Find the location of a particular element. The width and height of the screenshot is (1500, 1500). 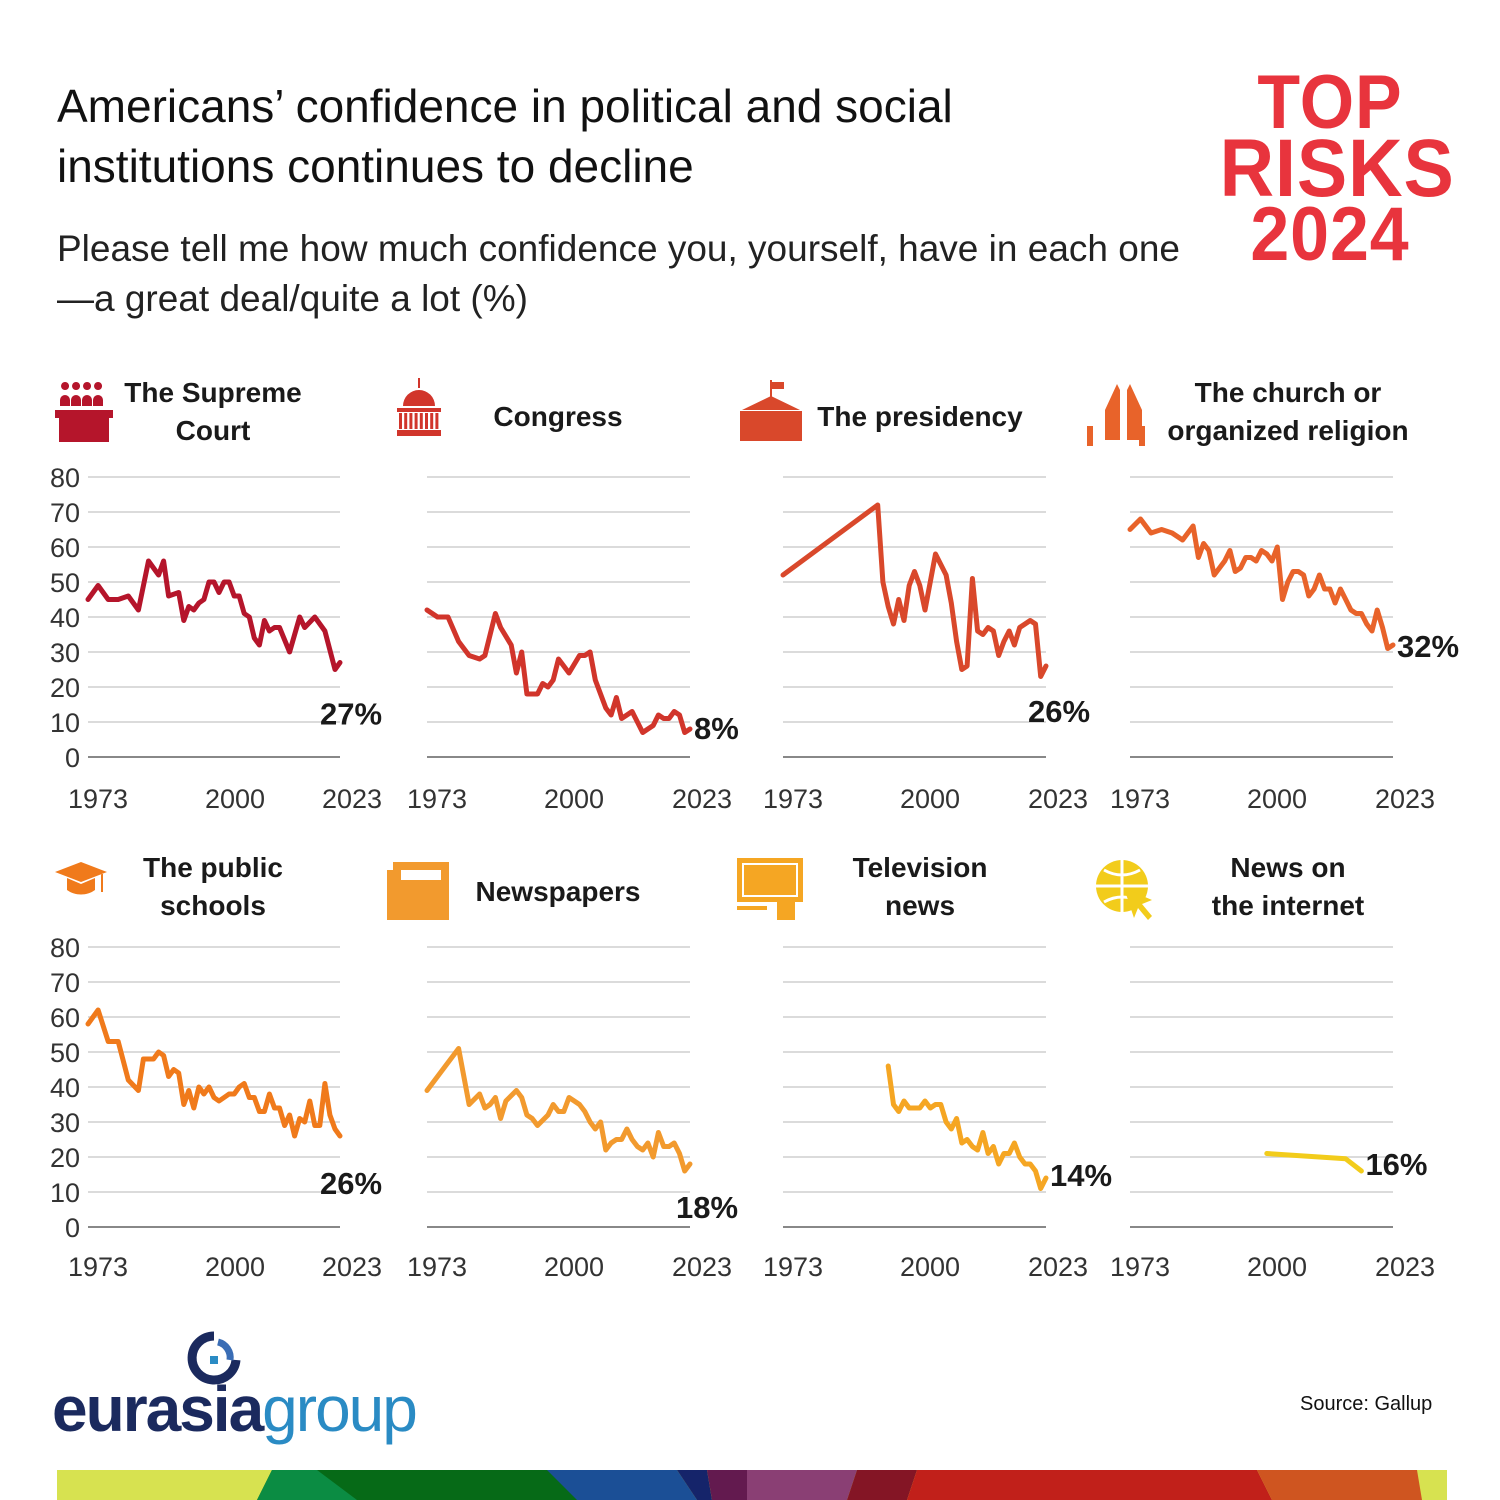

chart-title: The Supreme is located at coordinates (212, 392).